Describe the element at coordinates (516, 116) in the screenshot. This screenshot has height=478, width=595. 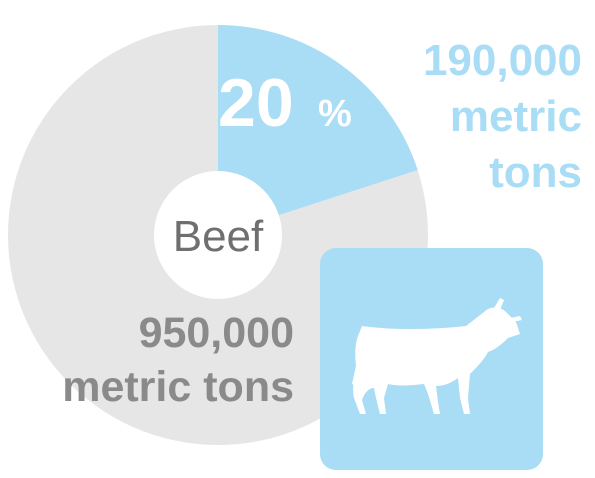
I see `highlight-unit-line-1: metric` at that location.